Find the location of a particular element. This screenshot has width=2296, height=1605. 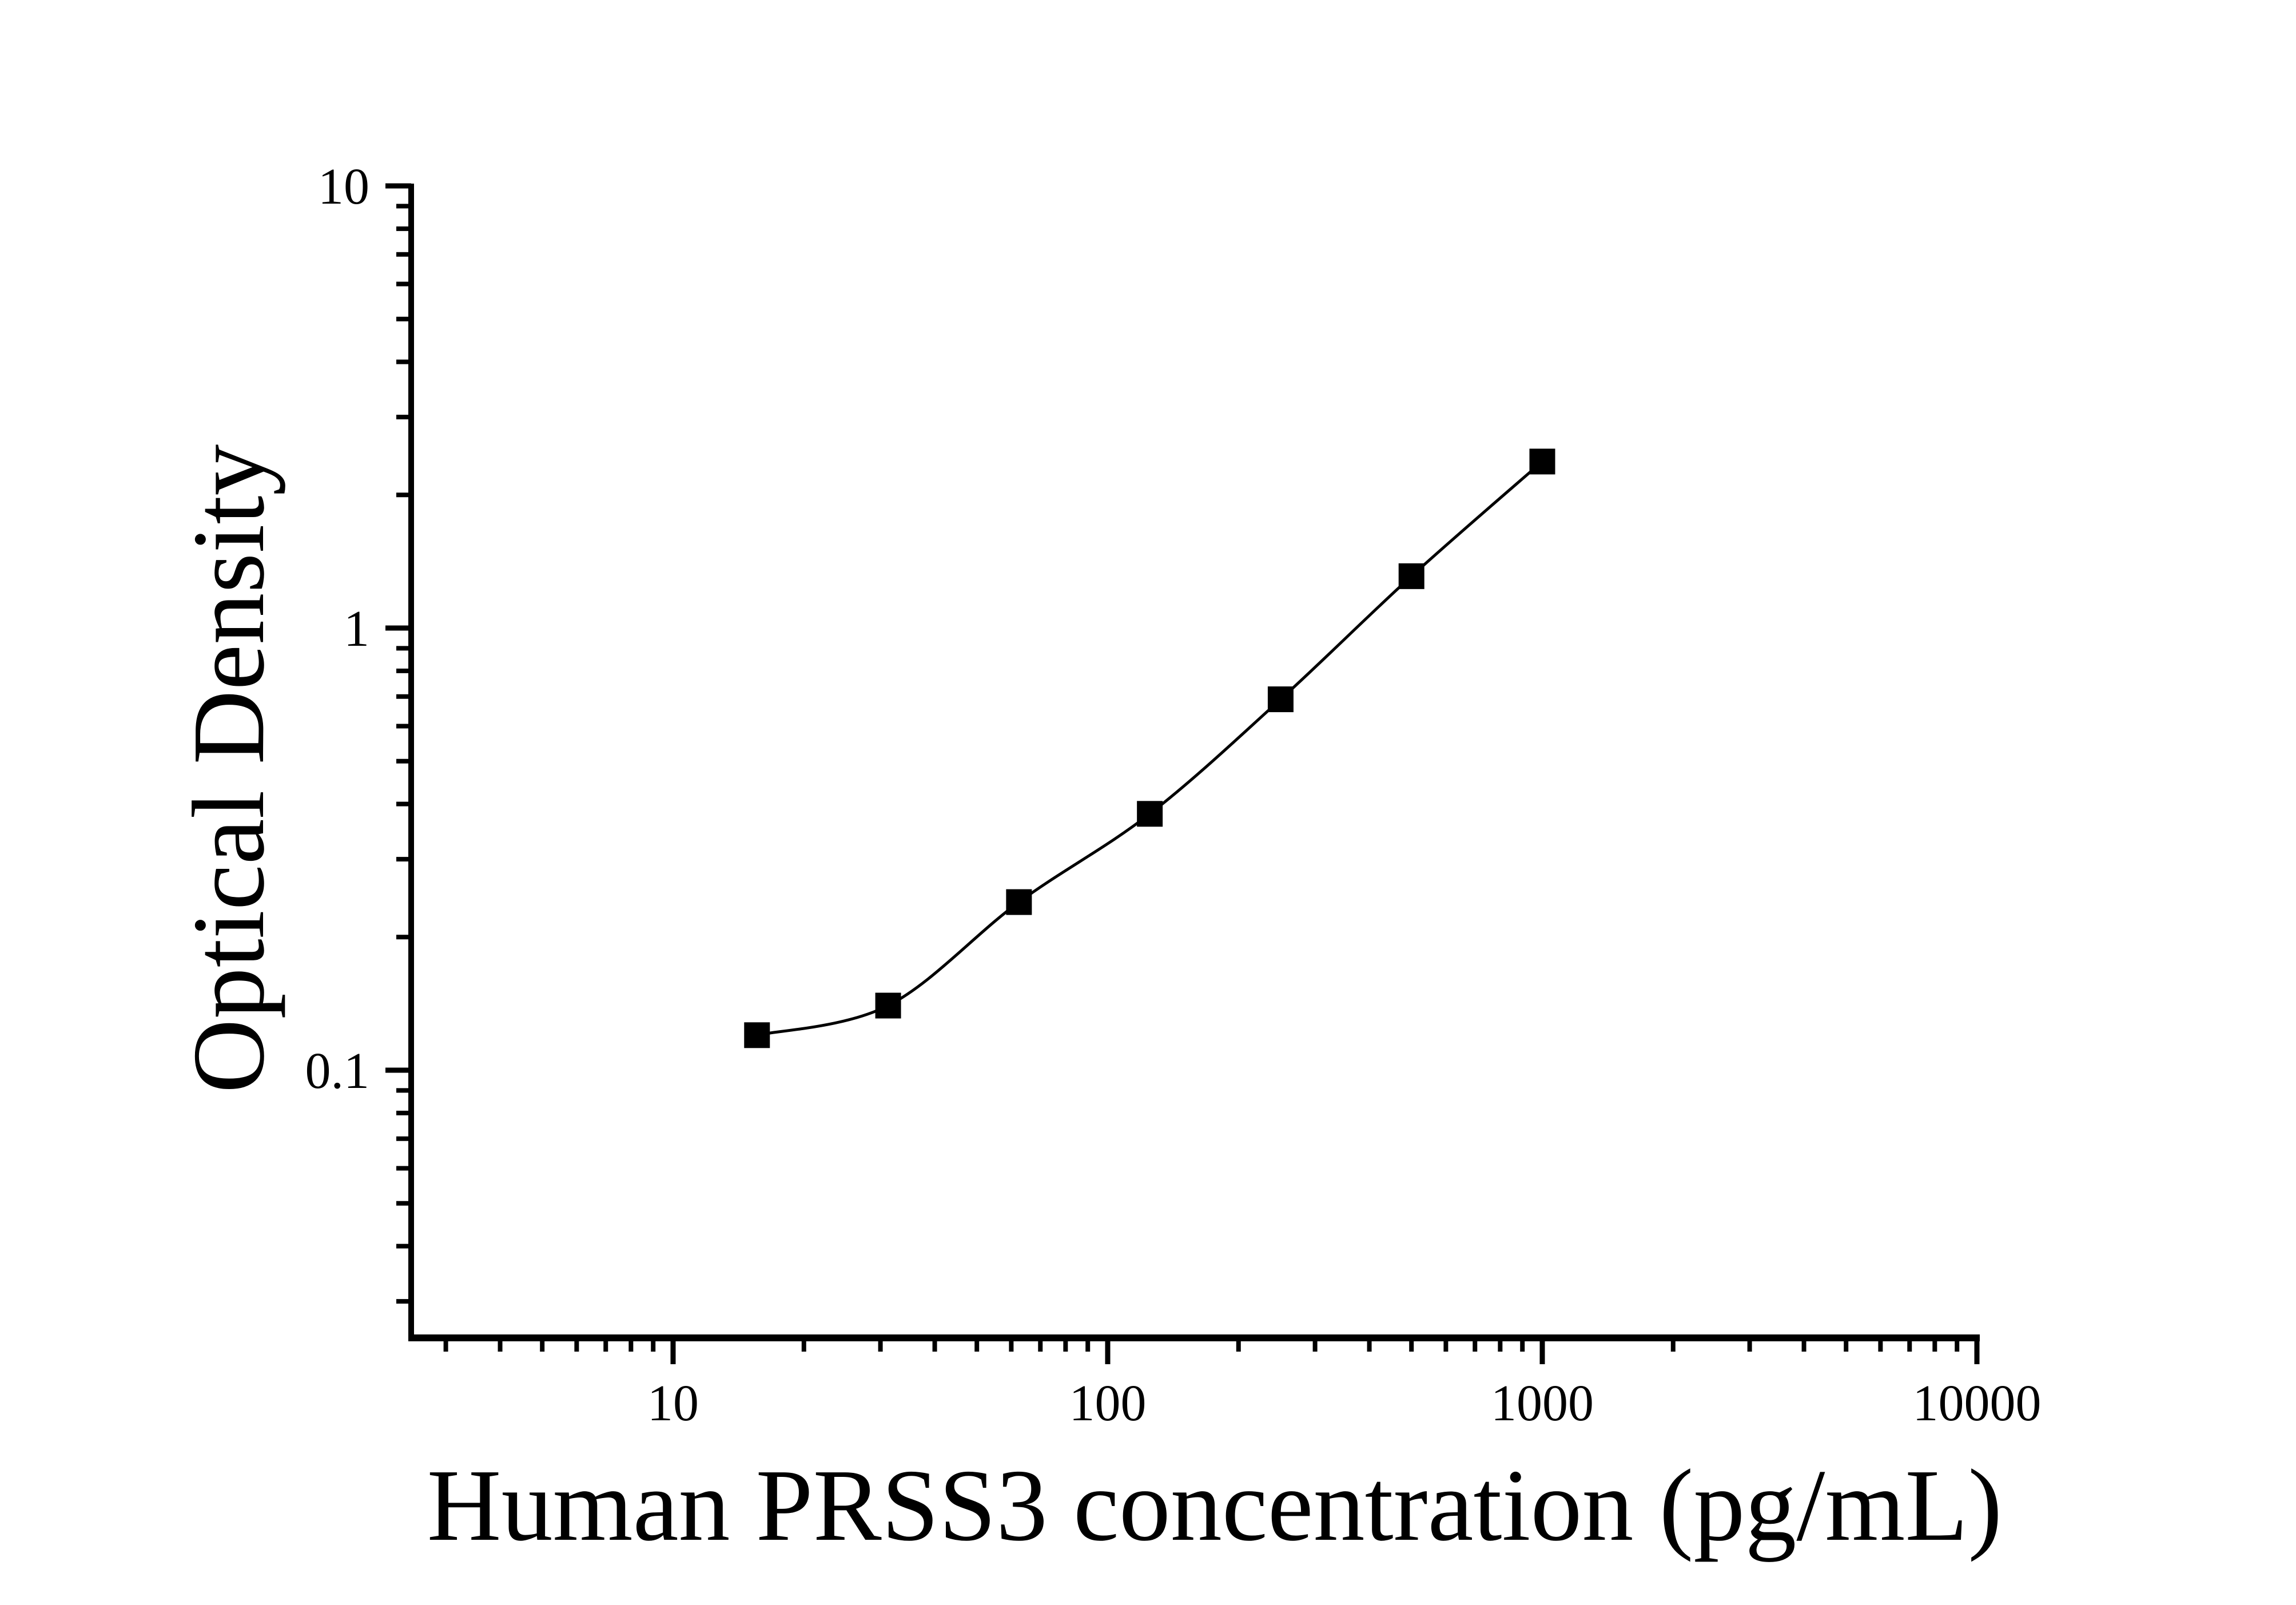

y-tick-label: 0.1 is located at coordinates (337, 1071).